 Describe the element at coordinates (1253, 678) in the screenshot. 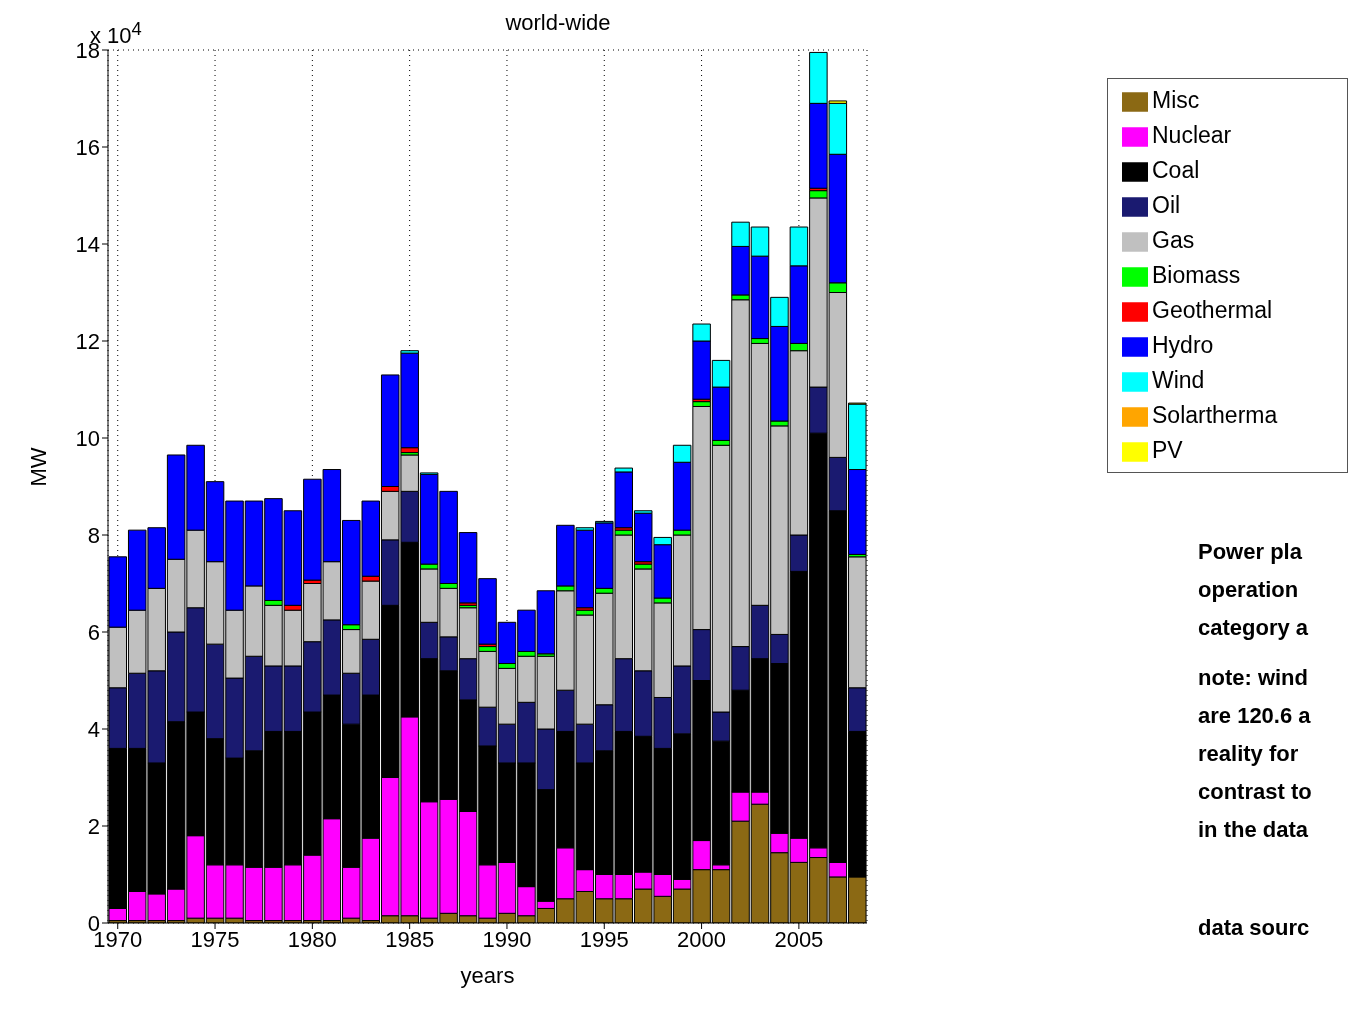

I see `text: note: wind` at that location.